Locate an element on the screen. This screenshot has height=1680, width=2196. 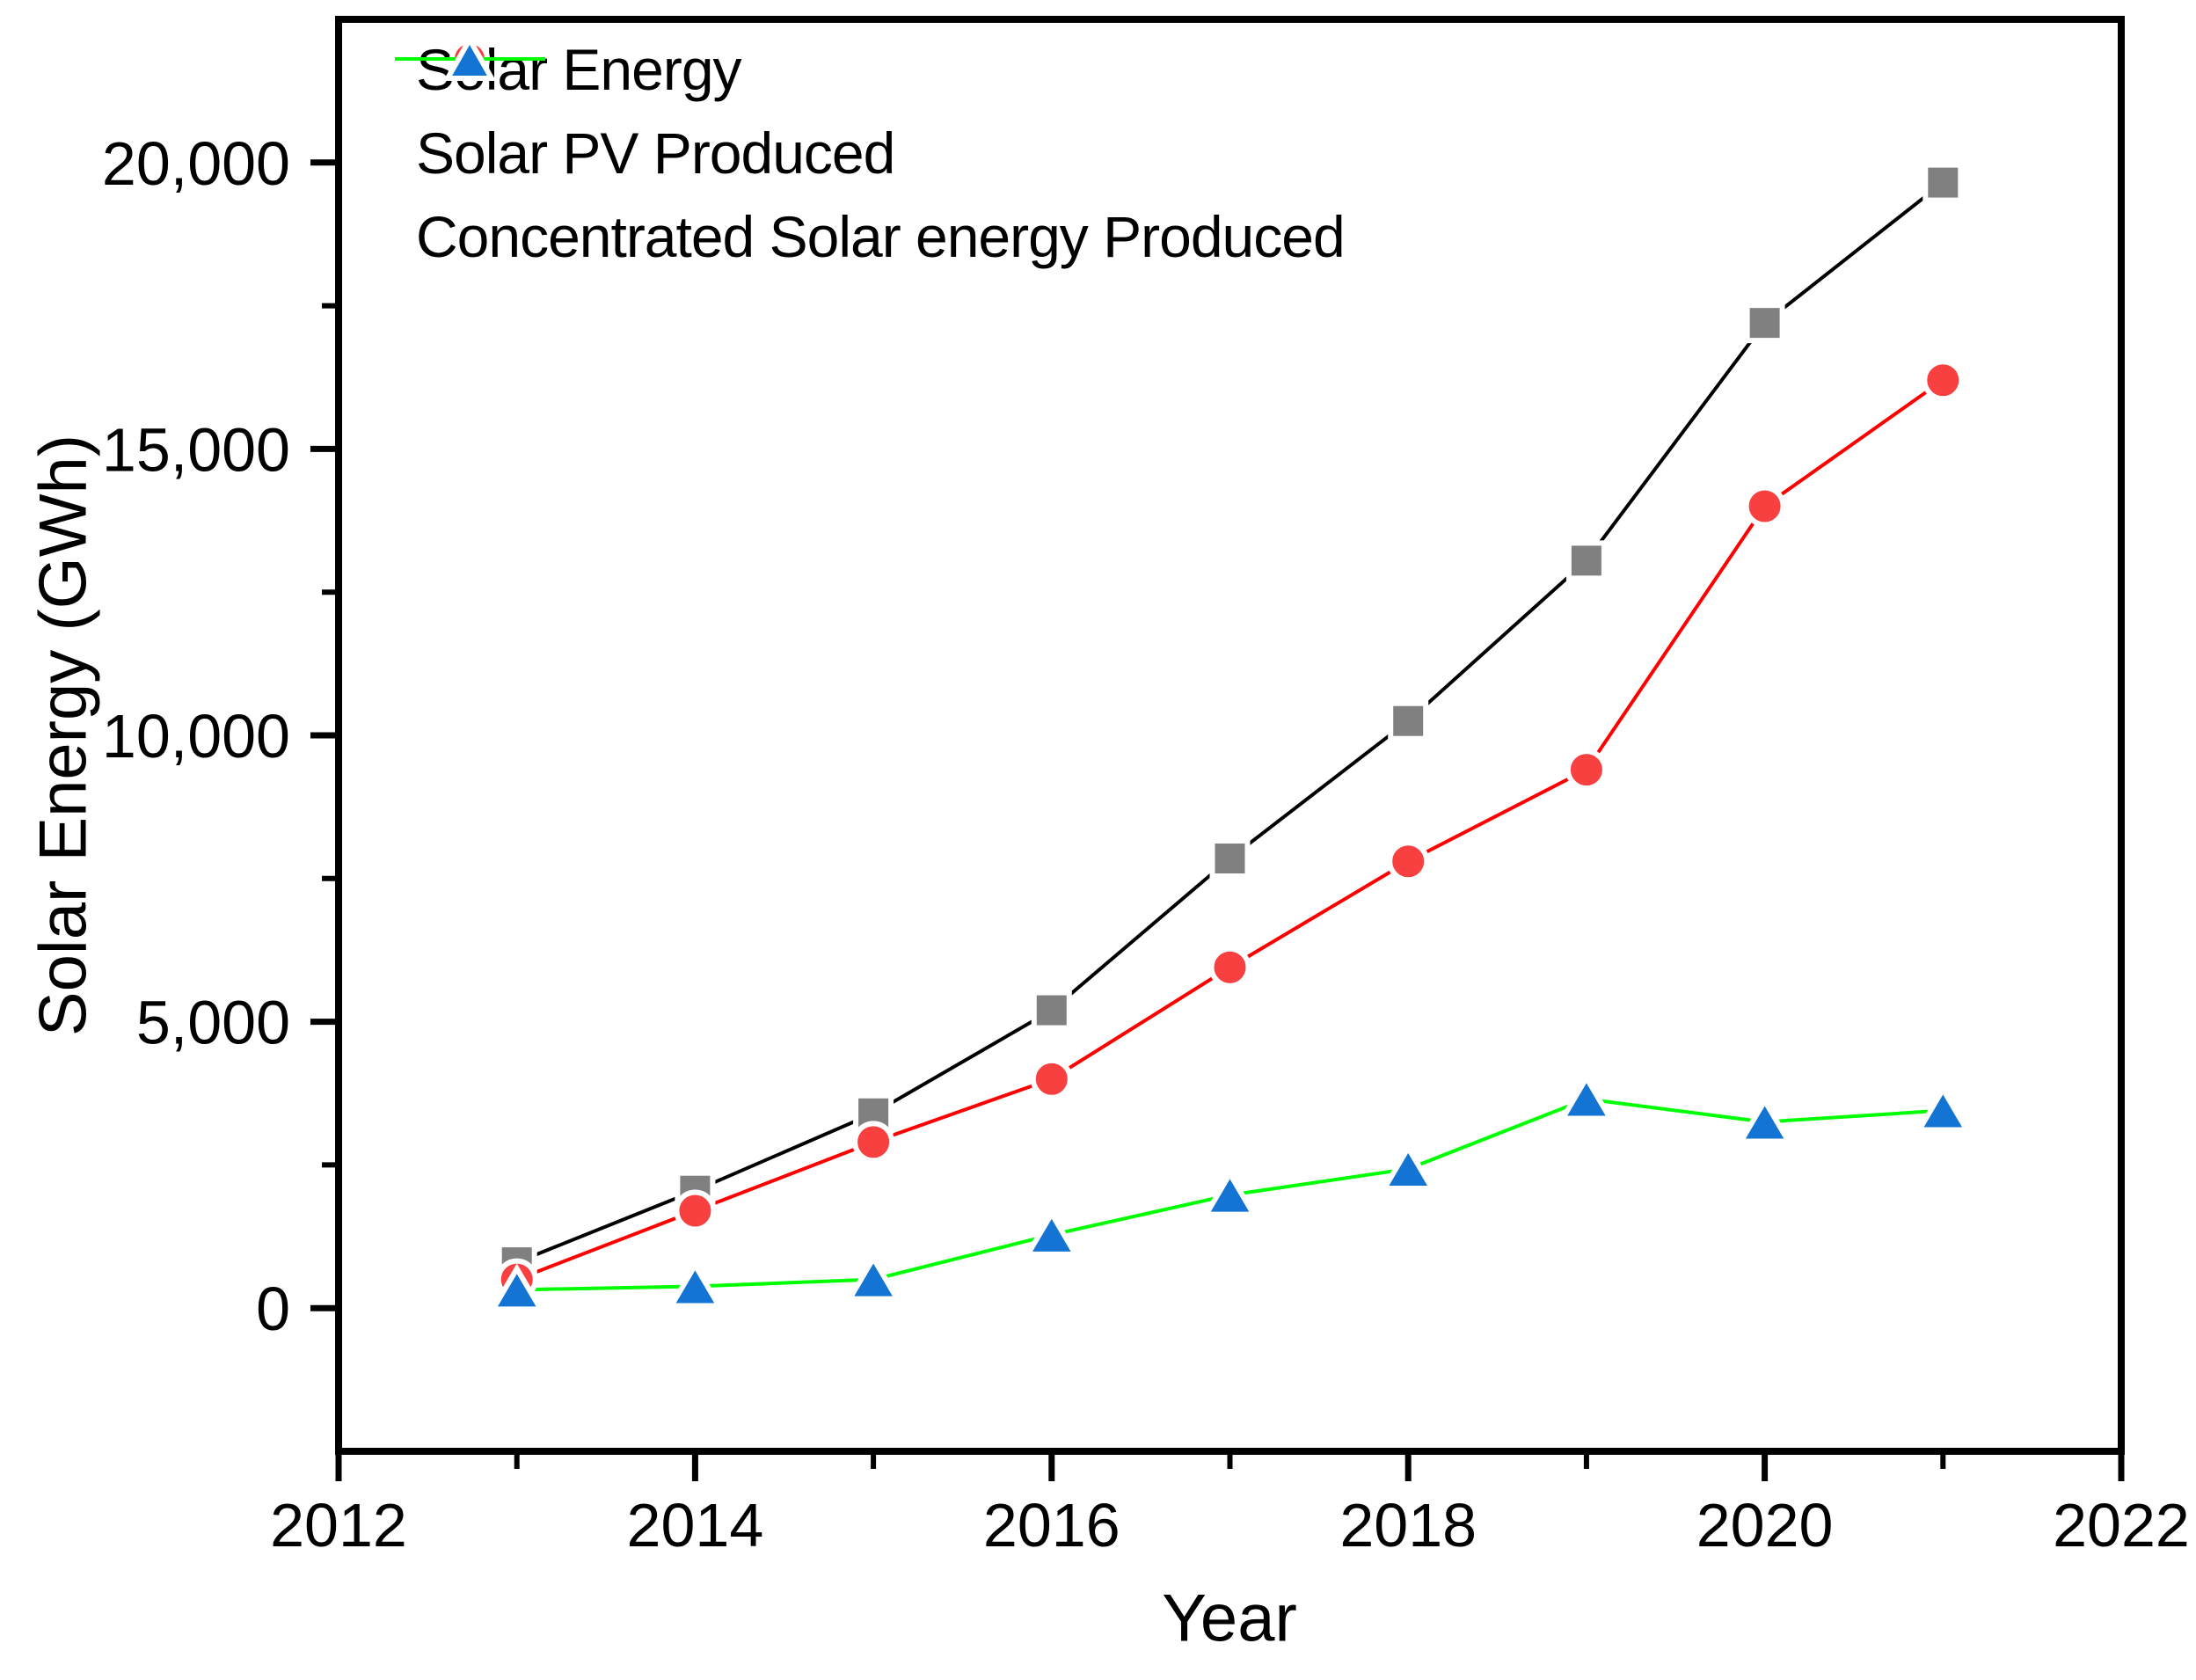
legend-triangle-icon is located at coordinates (470, 57).